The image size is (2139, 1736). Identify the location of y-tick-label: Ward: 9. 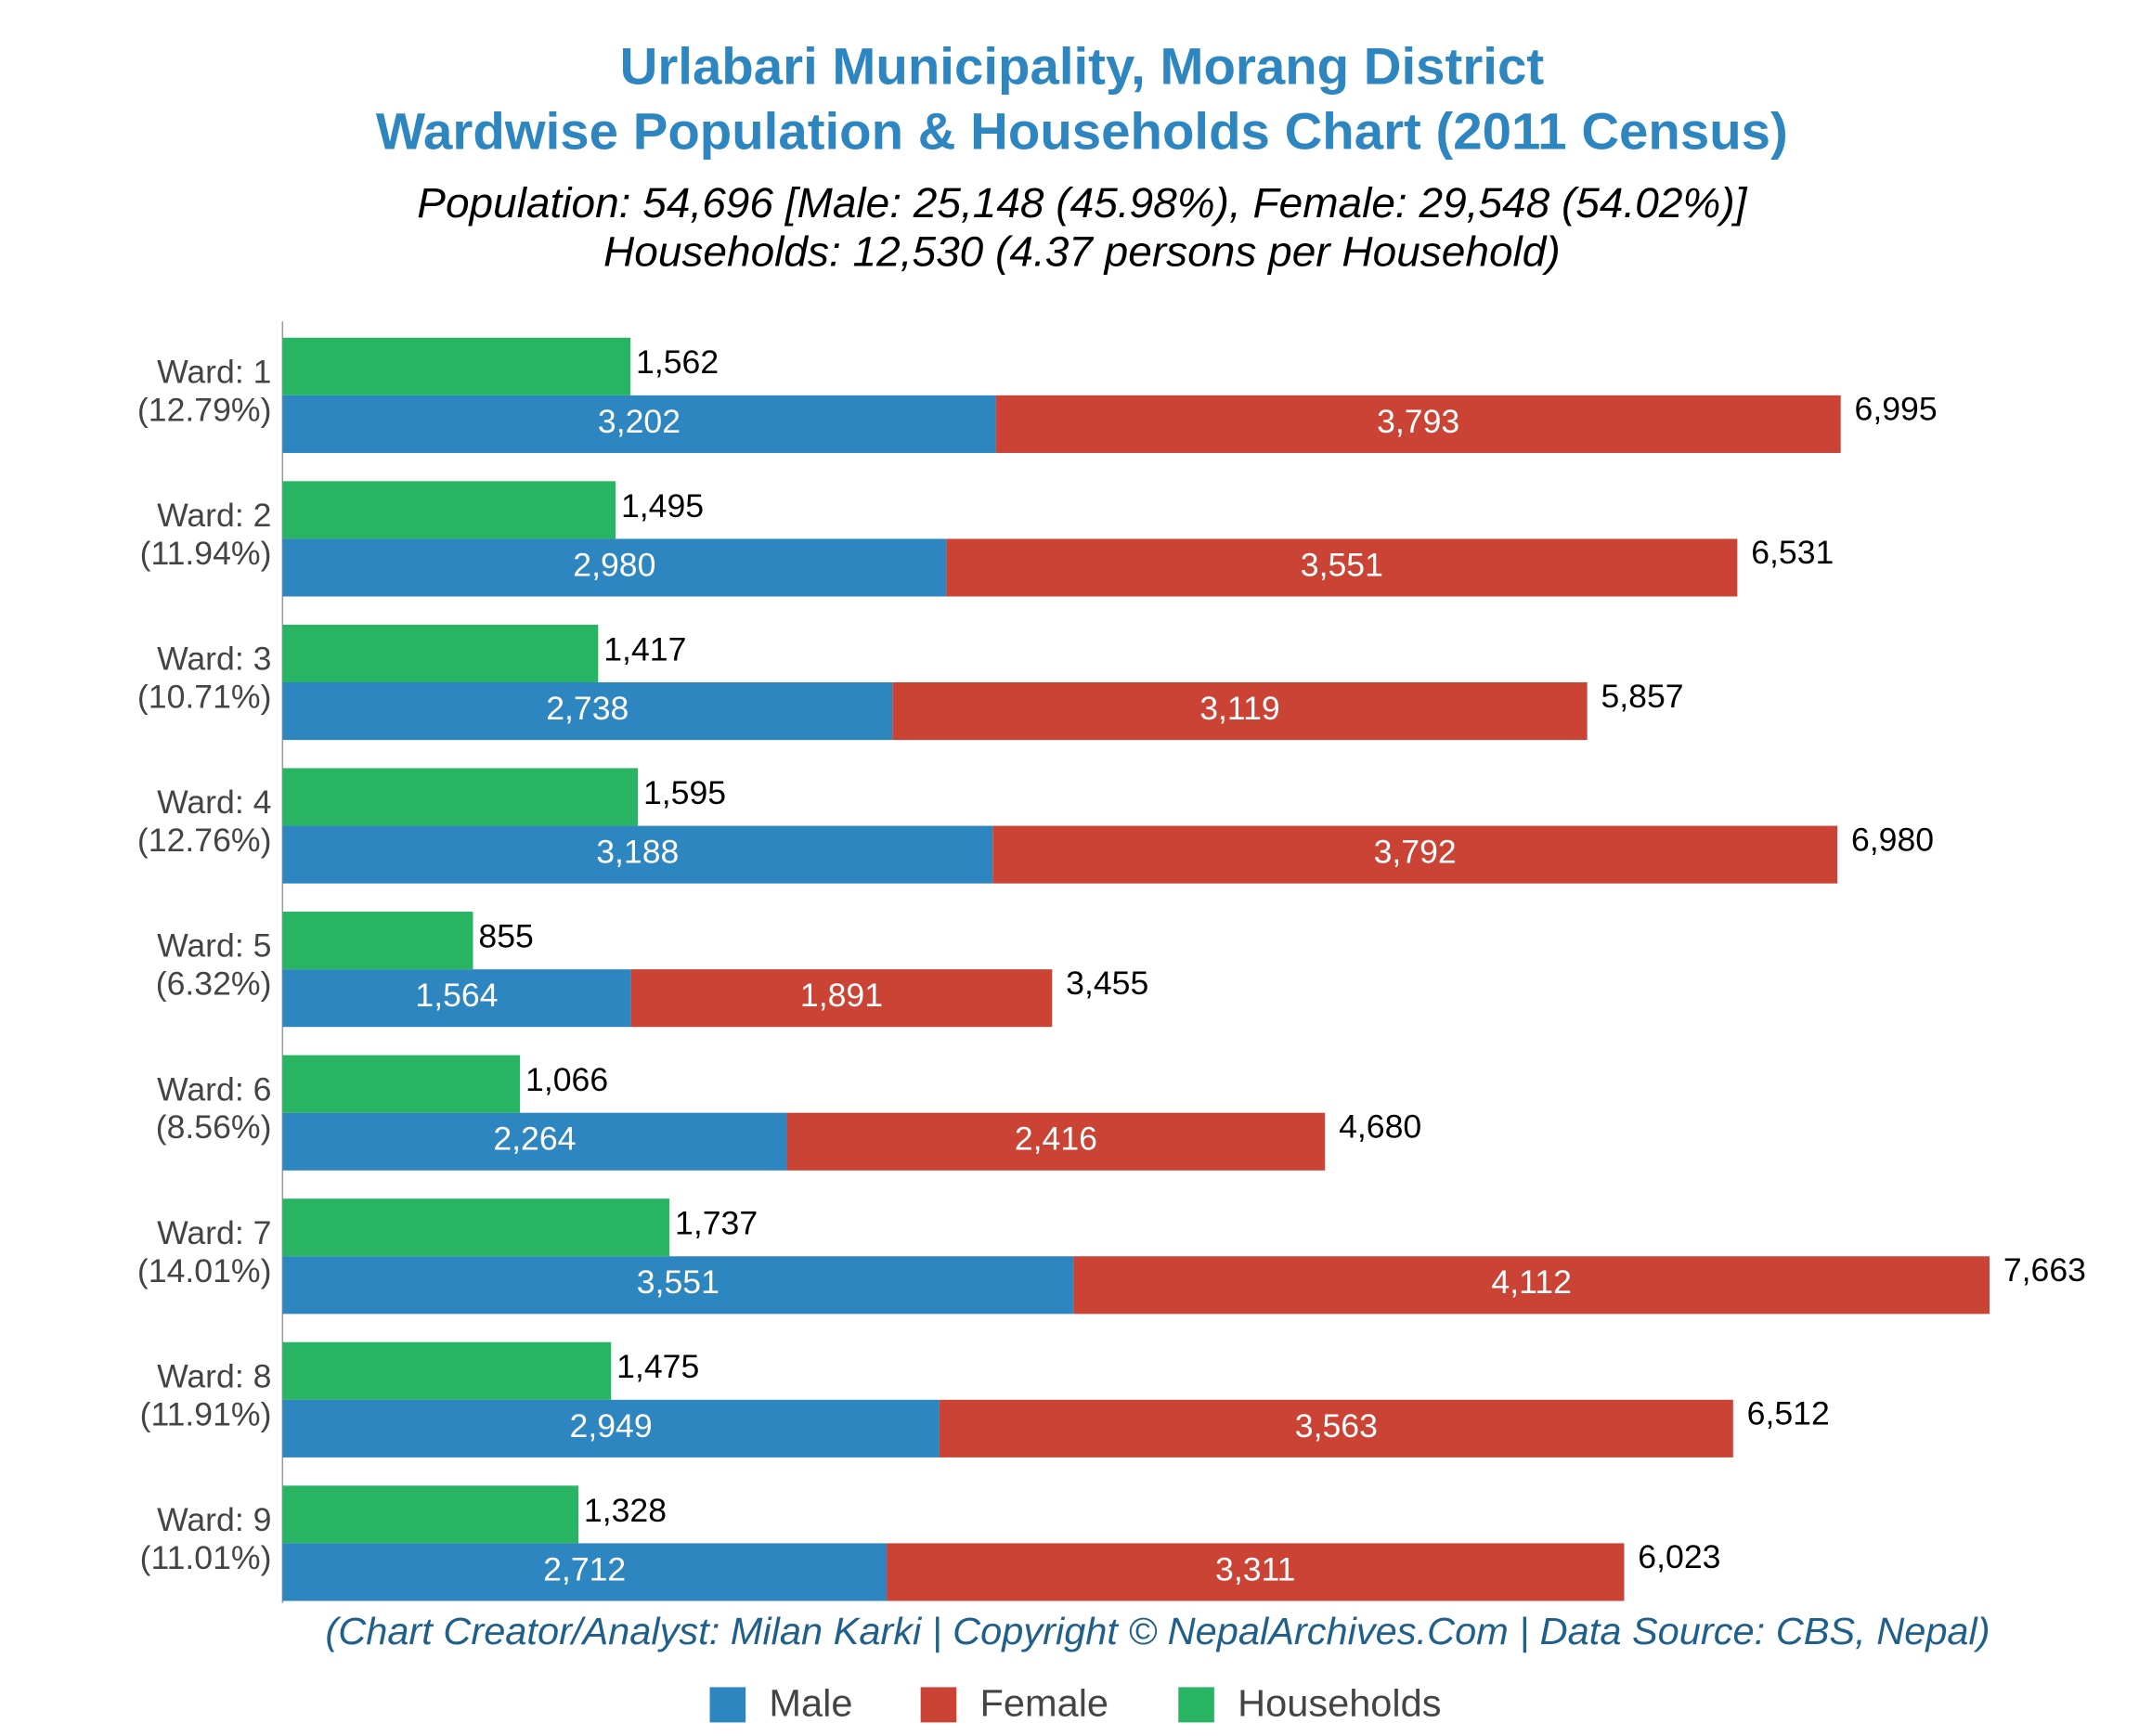
(214, 1520).